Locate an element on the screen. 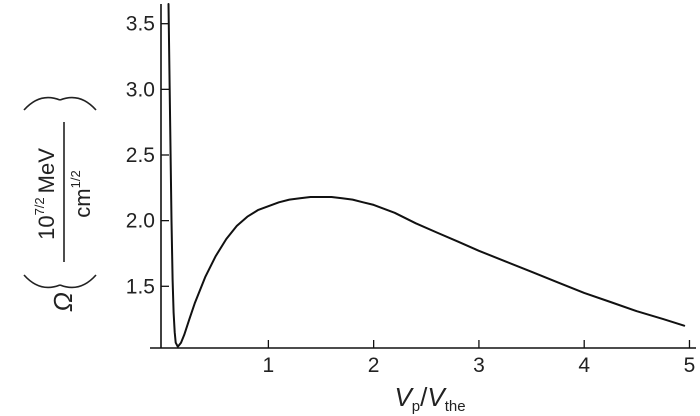  x-label-var2: V is located at coordinates (437, 397).